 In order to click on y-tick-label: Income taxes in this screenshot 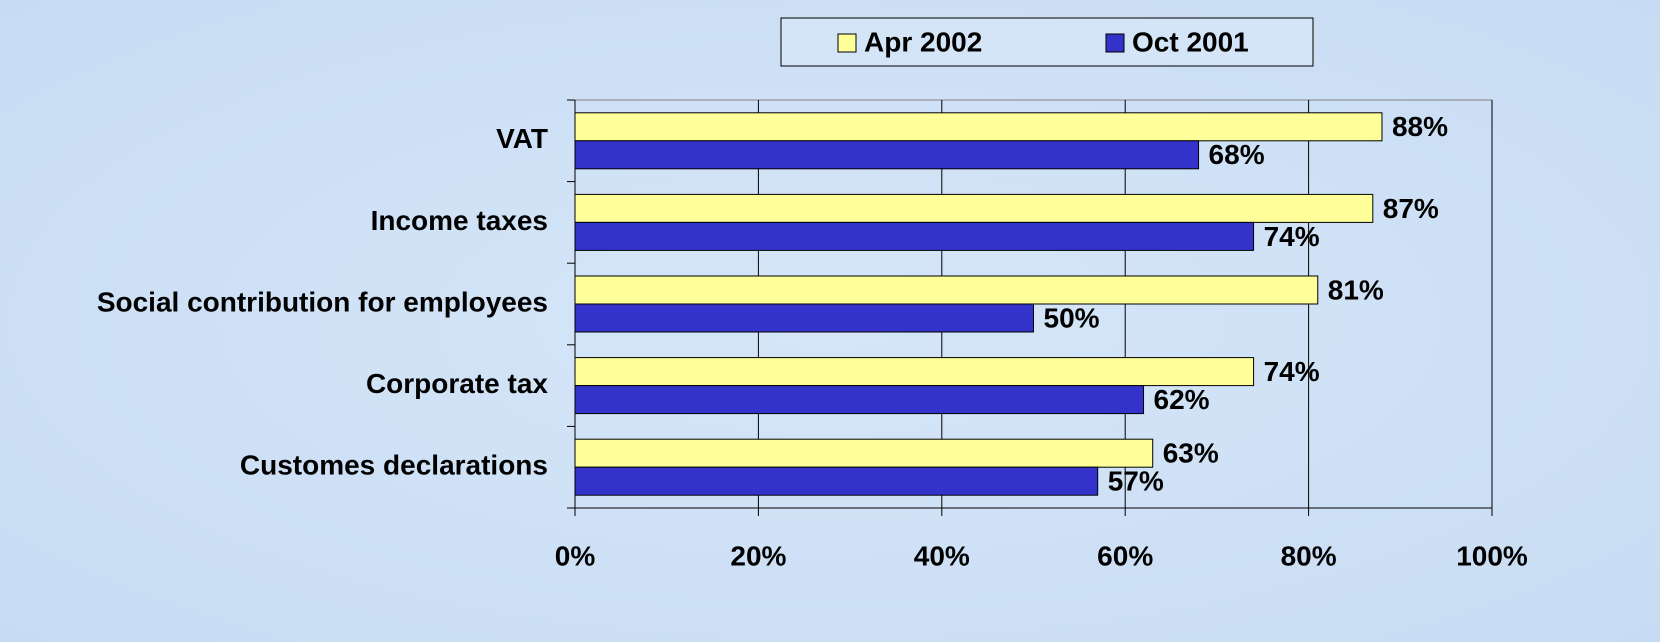, I will do `click(459, 220)`.